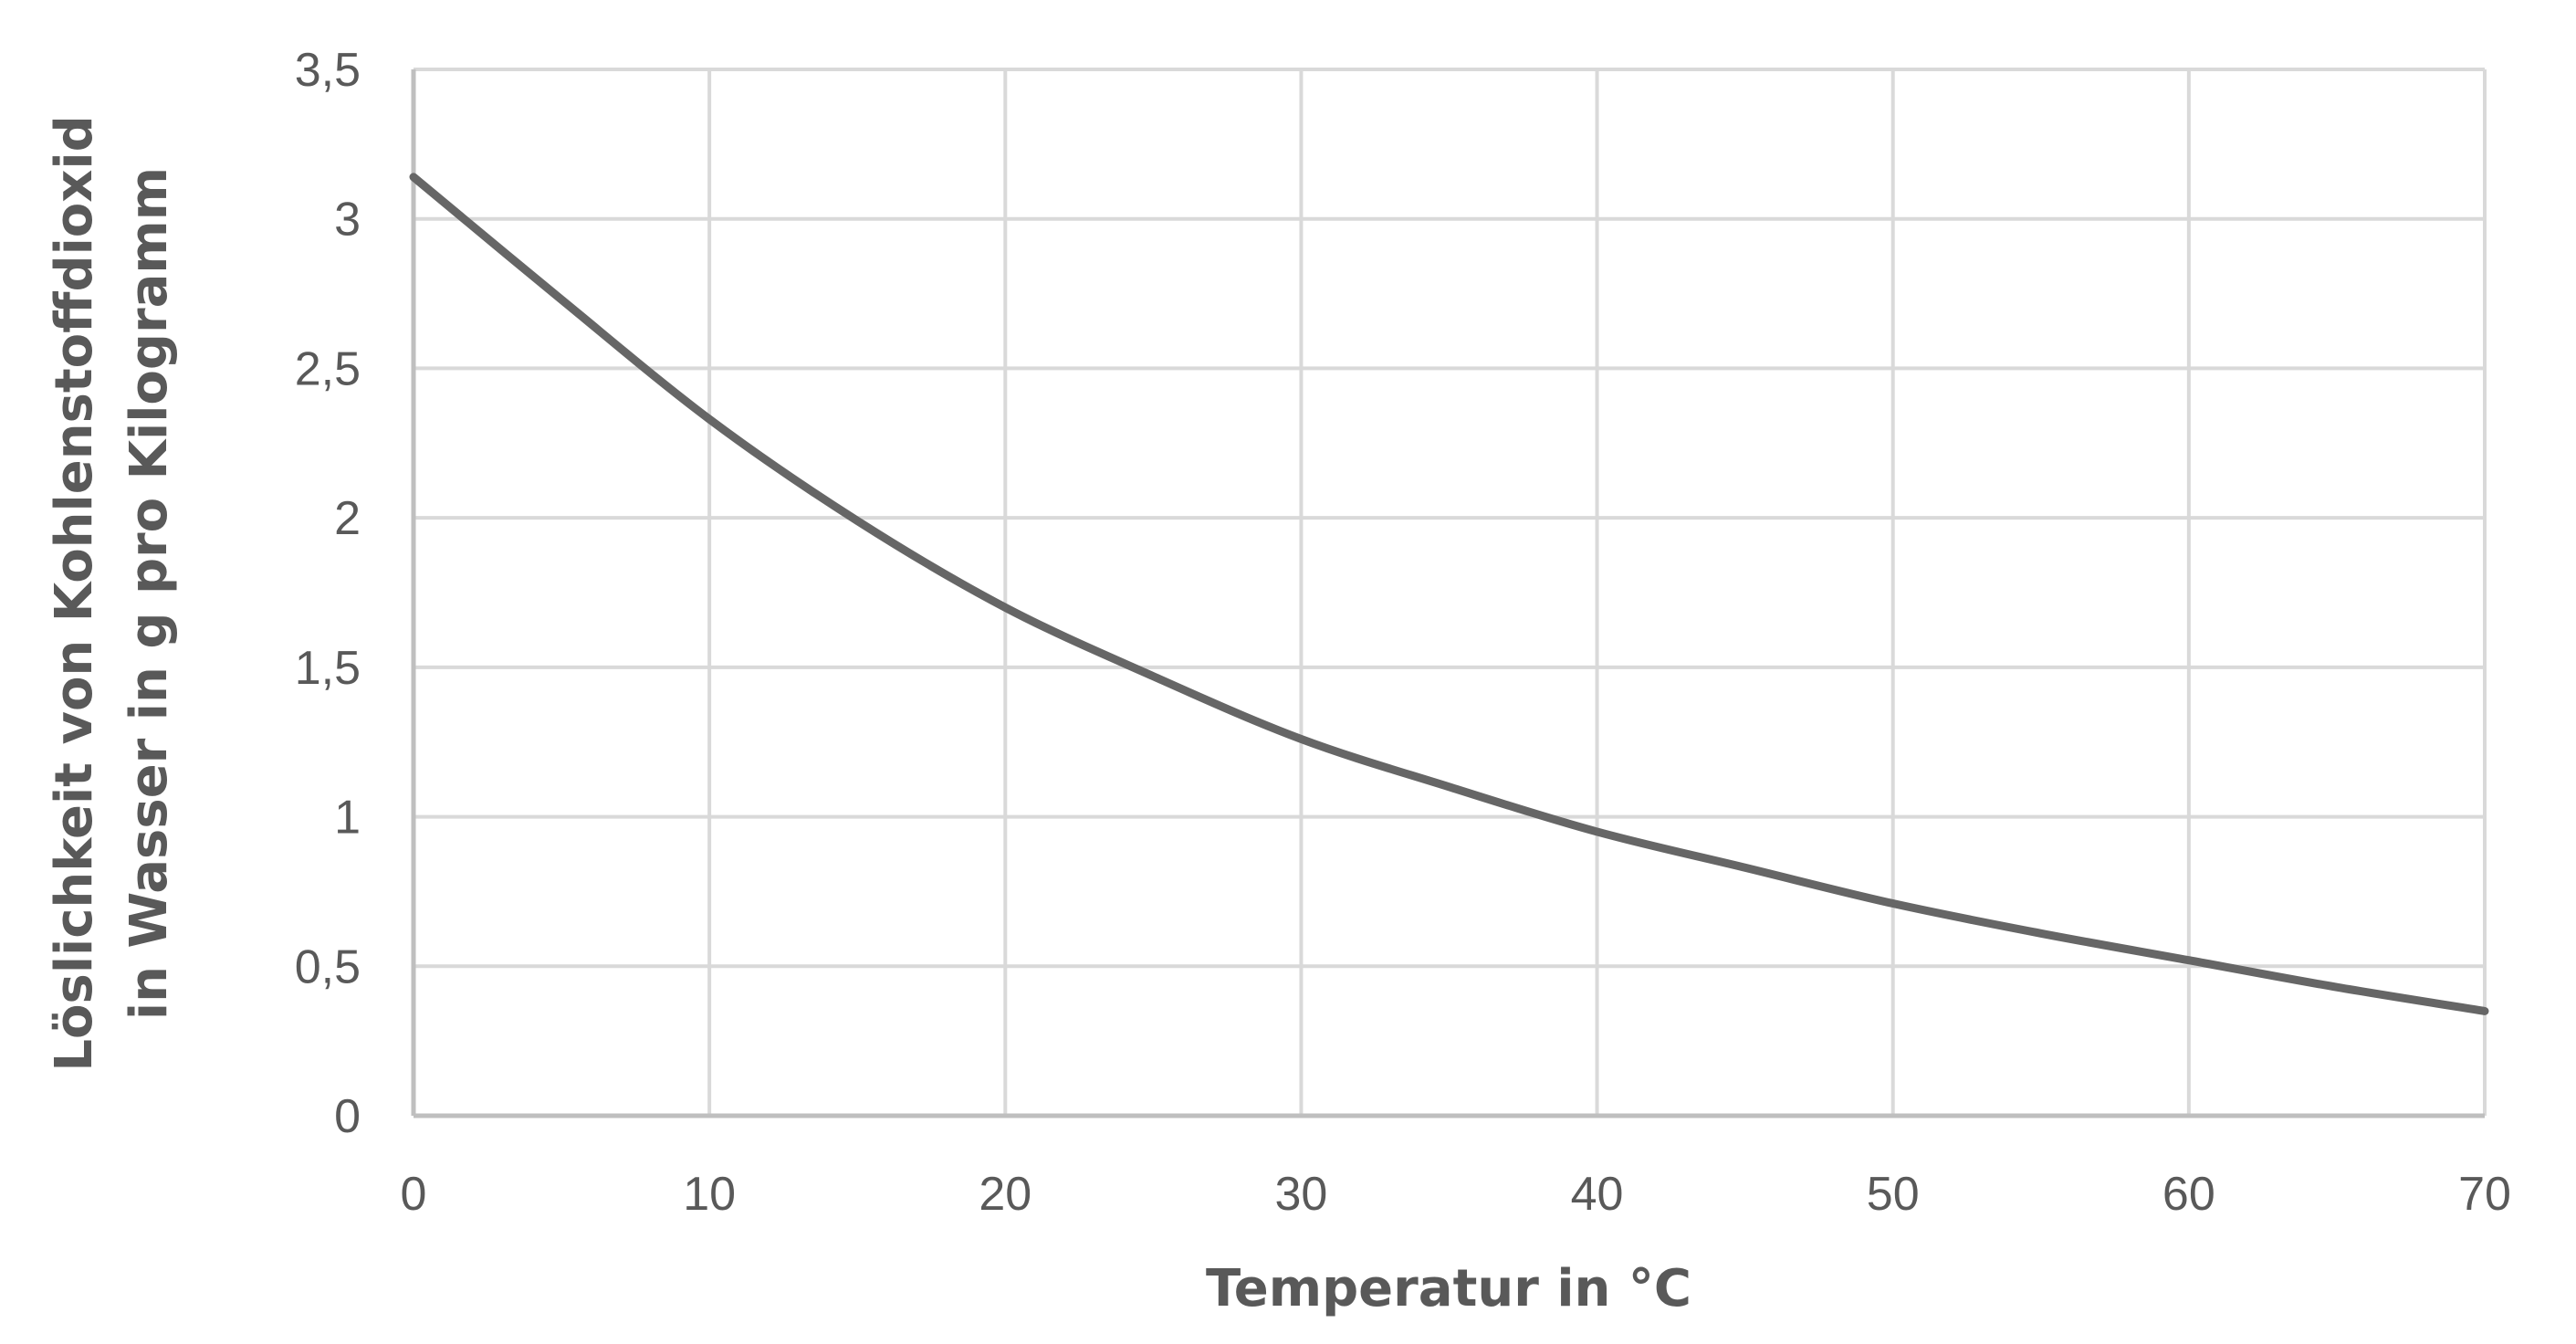 The width and height of the screenshot is (2576, 1344). I want to click on y-tick-label: 3,5, so click(328, 70).